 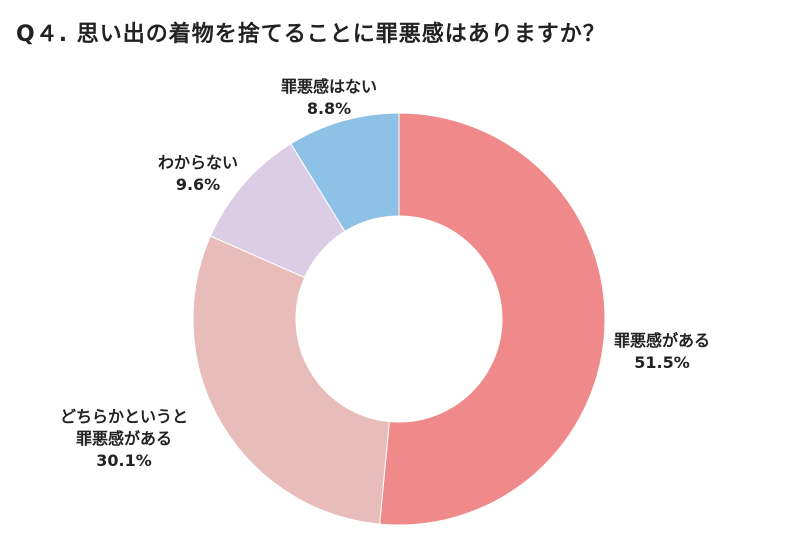 I want to click on label-somewhat-guilty-name-1: どちらかというと, so click(x=124, y=416).